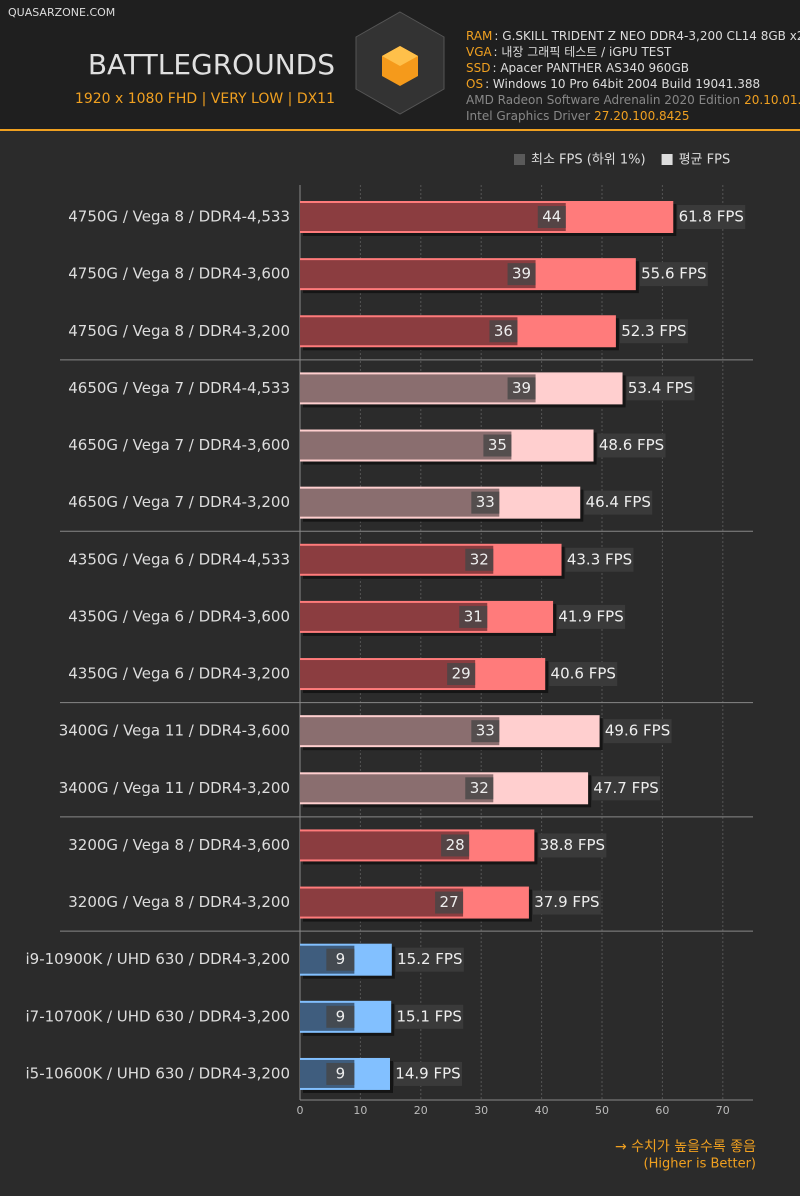  I want to click on min-label: 35, so click(497, 445).